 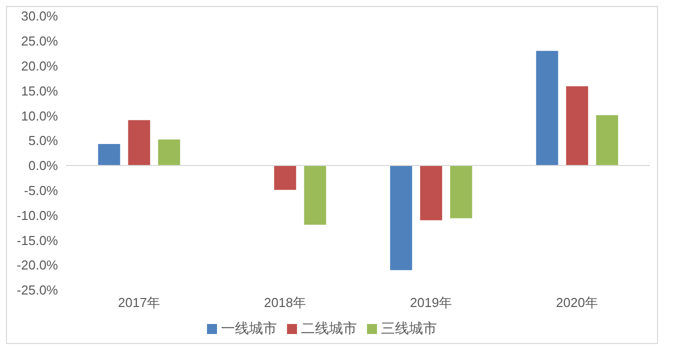 What do you see at coordinates (43, 166) in the screenshot?
I see `y-tick-label: 0.0%` at bounding box center [43, 166].